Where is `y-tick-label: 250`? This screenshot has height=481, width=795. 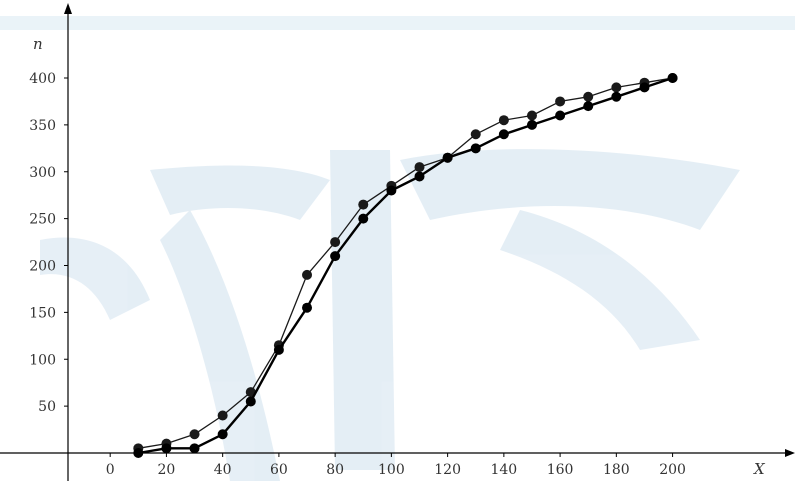
y-tick-label: 250 is located at coordinates (42, 220).